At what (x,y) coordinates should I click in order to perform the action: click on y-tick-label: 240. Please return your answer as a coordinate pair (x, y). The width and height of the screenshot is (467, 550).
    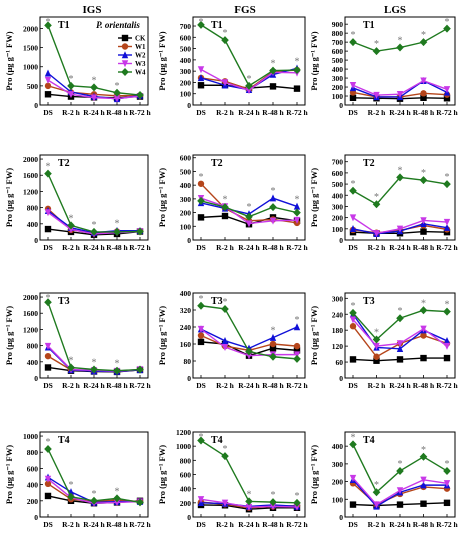
    Looking at the image, I should click on (338, 314).